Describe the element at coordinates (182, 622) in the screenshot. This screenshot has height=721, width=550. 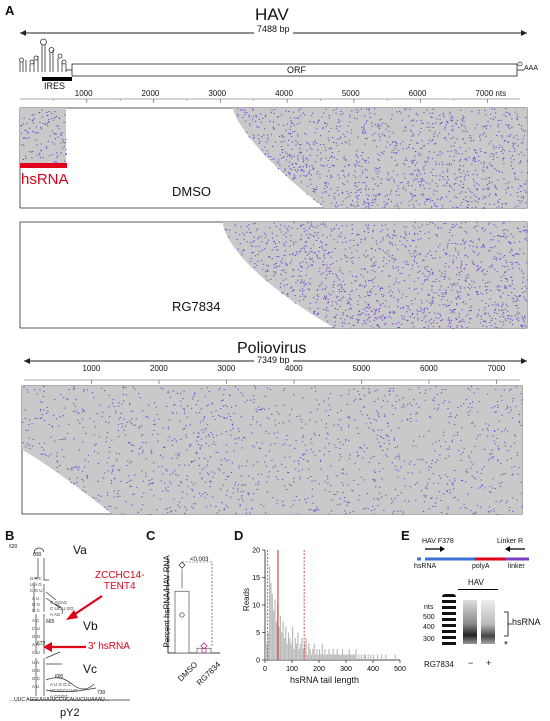
I see `panel-c-bar` at that location.